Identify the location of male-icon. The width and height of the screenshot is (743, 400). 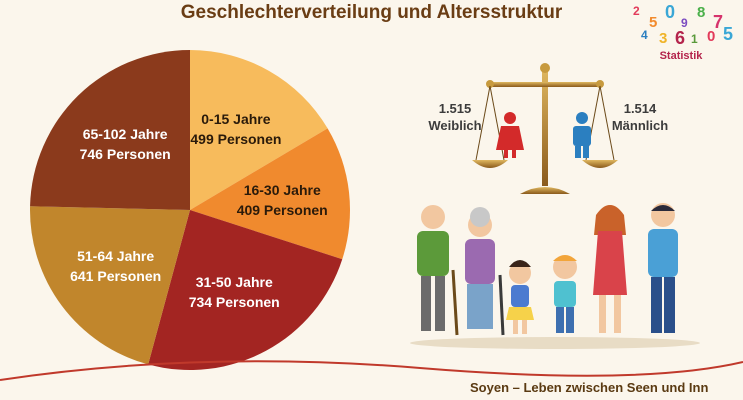
(582, 135).